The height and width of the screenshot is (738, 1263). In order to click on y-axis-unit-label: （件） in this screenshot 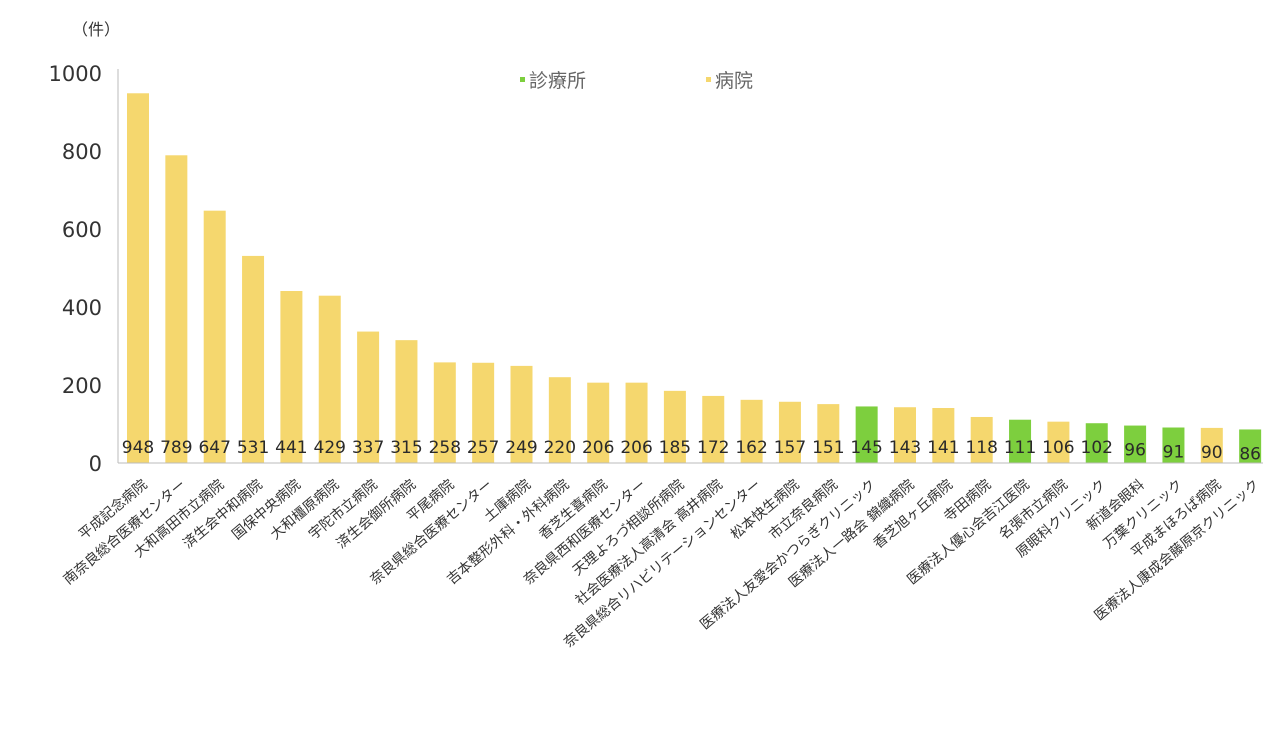, I will do `click(96, 29)`.